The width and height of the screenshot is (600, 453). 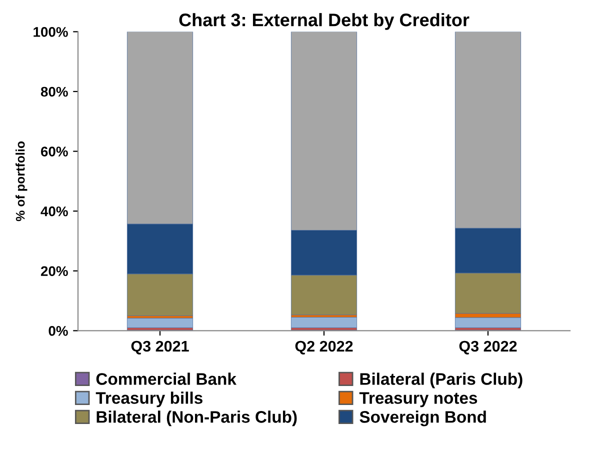 I want to click on legend-label: Commercial Bank, so click(x=166, y=378).